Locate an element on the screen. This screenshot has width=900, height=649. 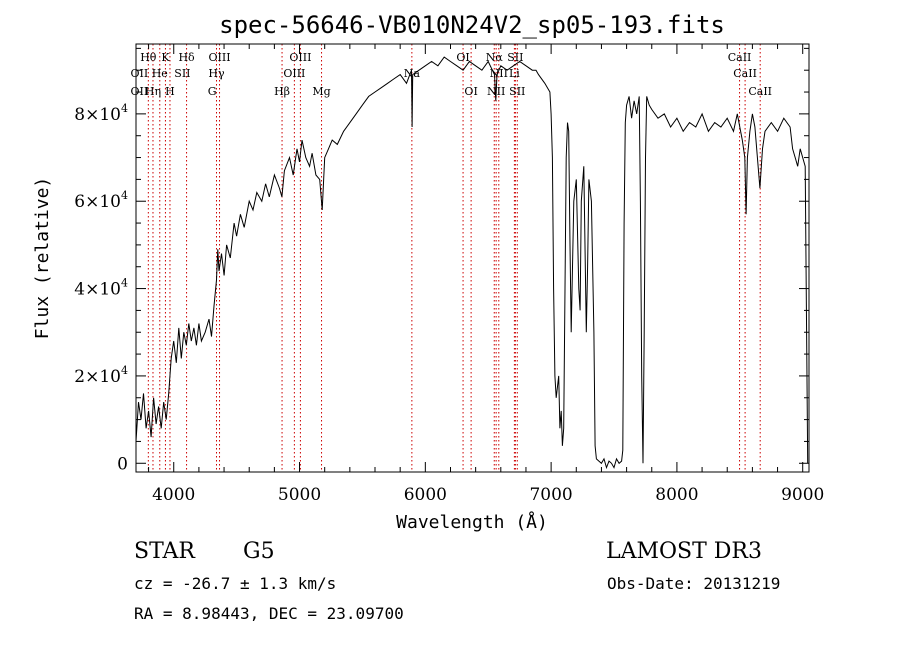
line-label: Hγ is located at coordinates (216, 73).